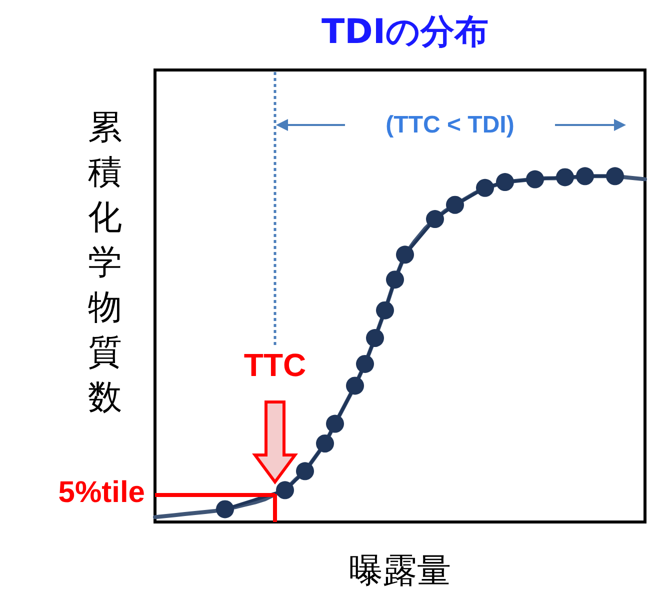 This screenshot has width=650, height=593. Describe the element at coordinates (101, 492) in the screenshot. I see `ref-line-label: 5%tile` at that location.